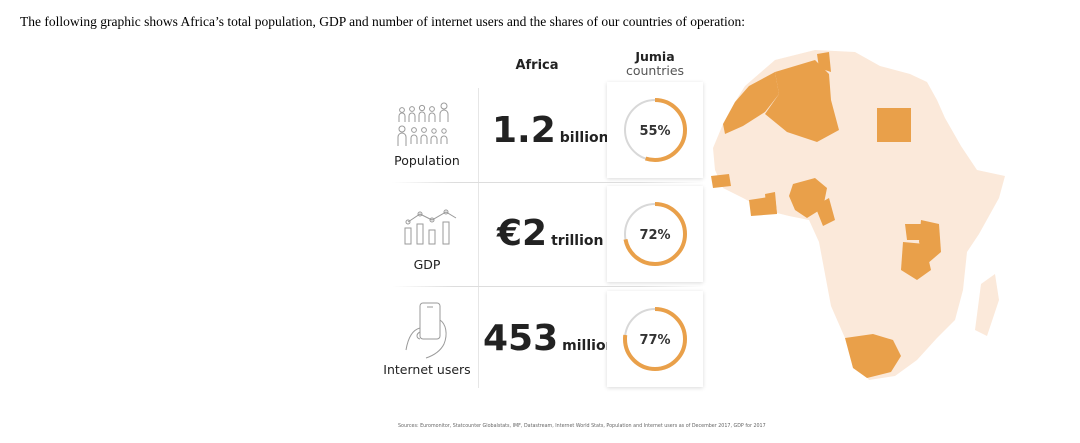 The width and height of the screenshot is (1080, 443). What do you see at coordinates (655, 56) in the screenshot?
I see `column-header-jumia-title: Jumia` at bounding box center [655, 56].